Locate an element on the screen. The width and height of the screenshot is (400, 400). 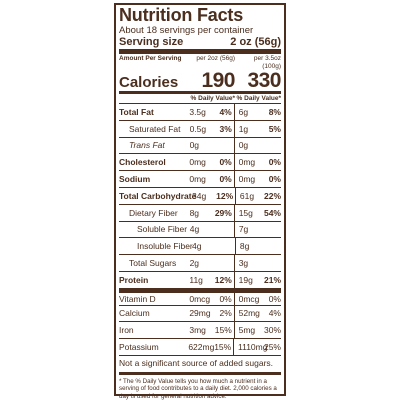
amount-col2: 52mg is located at coordinates (249, 313).